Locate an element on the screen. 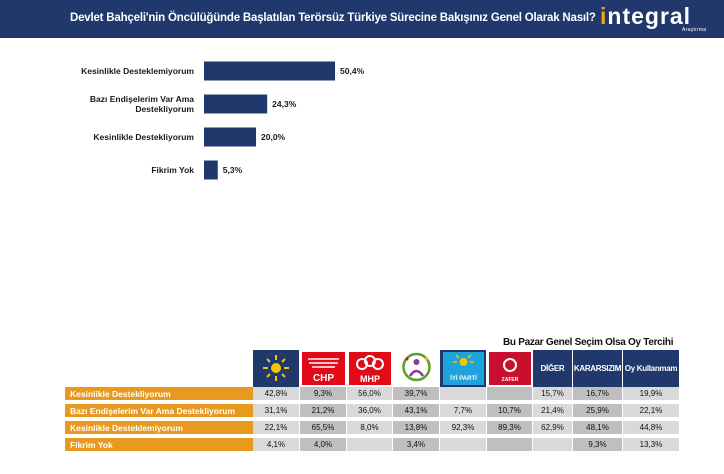  logo-main: ntegral is located at coordinates (649, 16).